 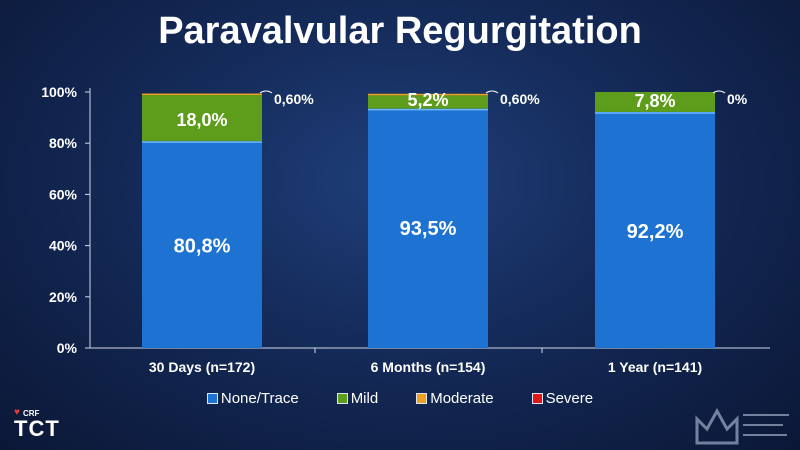 I want to click on data-label-mild: 5,2%, so click(x=427, y=100).